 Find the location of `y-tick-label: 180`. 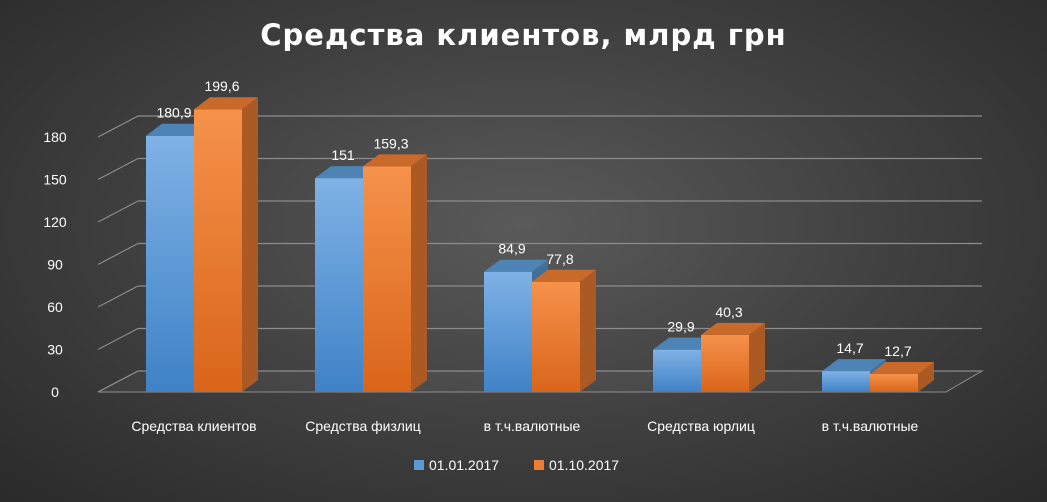

y-tick-label: 180 is located at coordinates (55, 137).